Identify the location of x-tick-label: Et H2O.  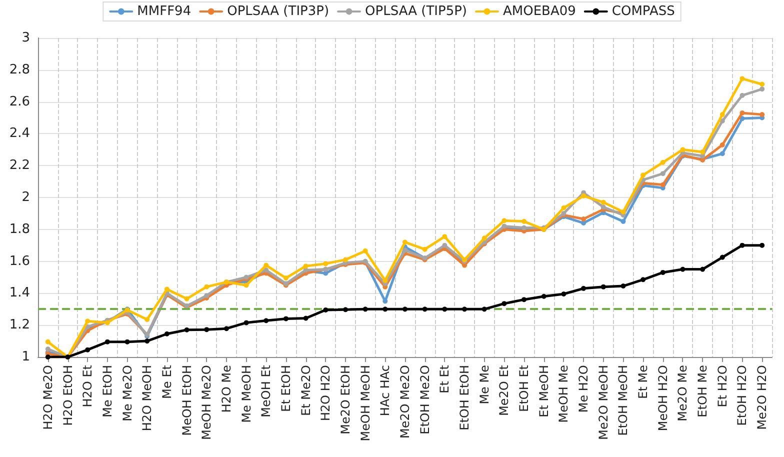
(722, 386).